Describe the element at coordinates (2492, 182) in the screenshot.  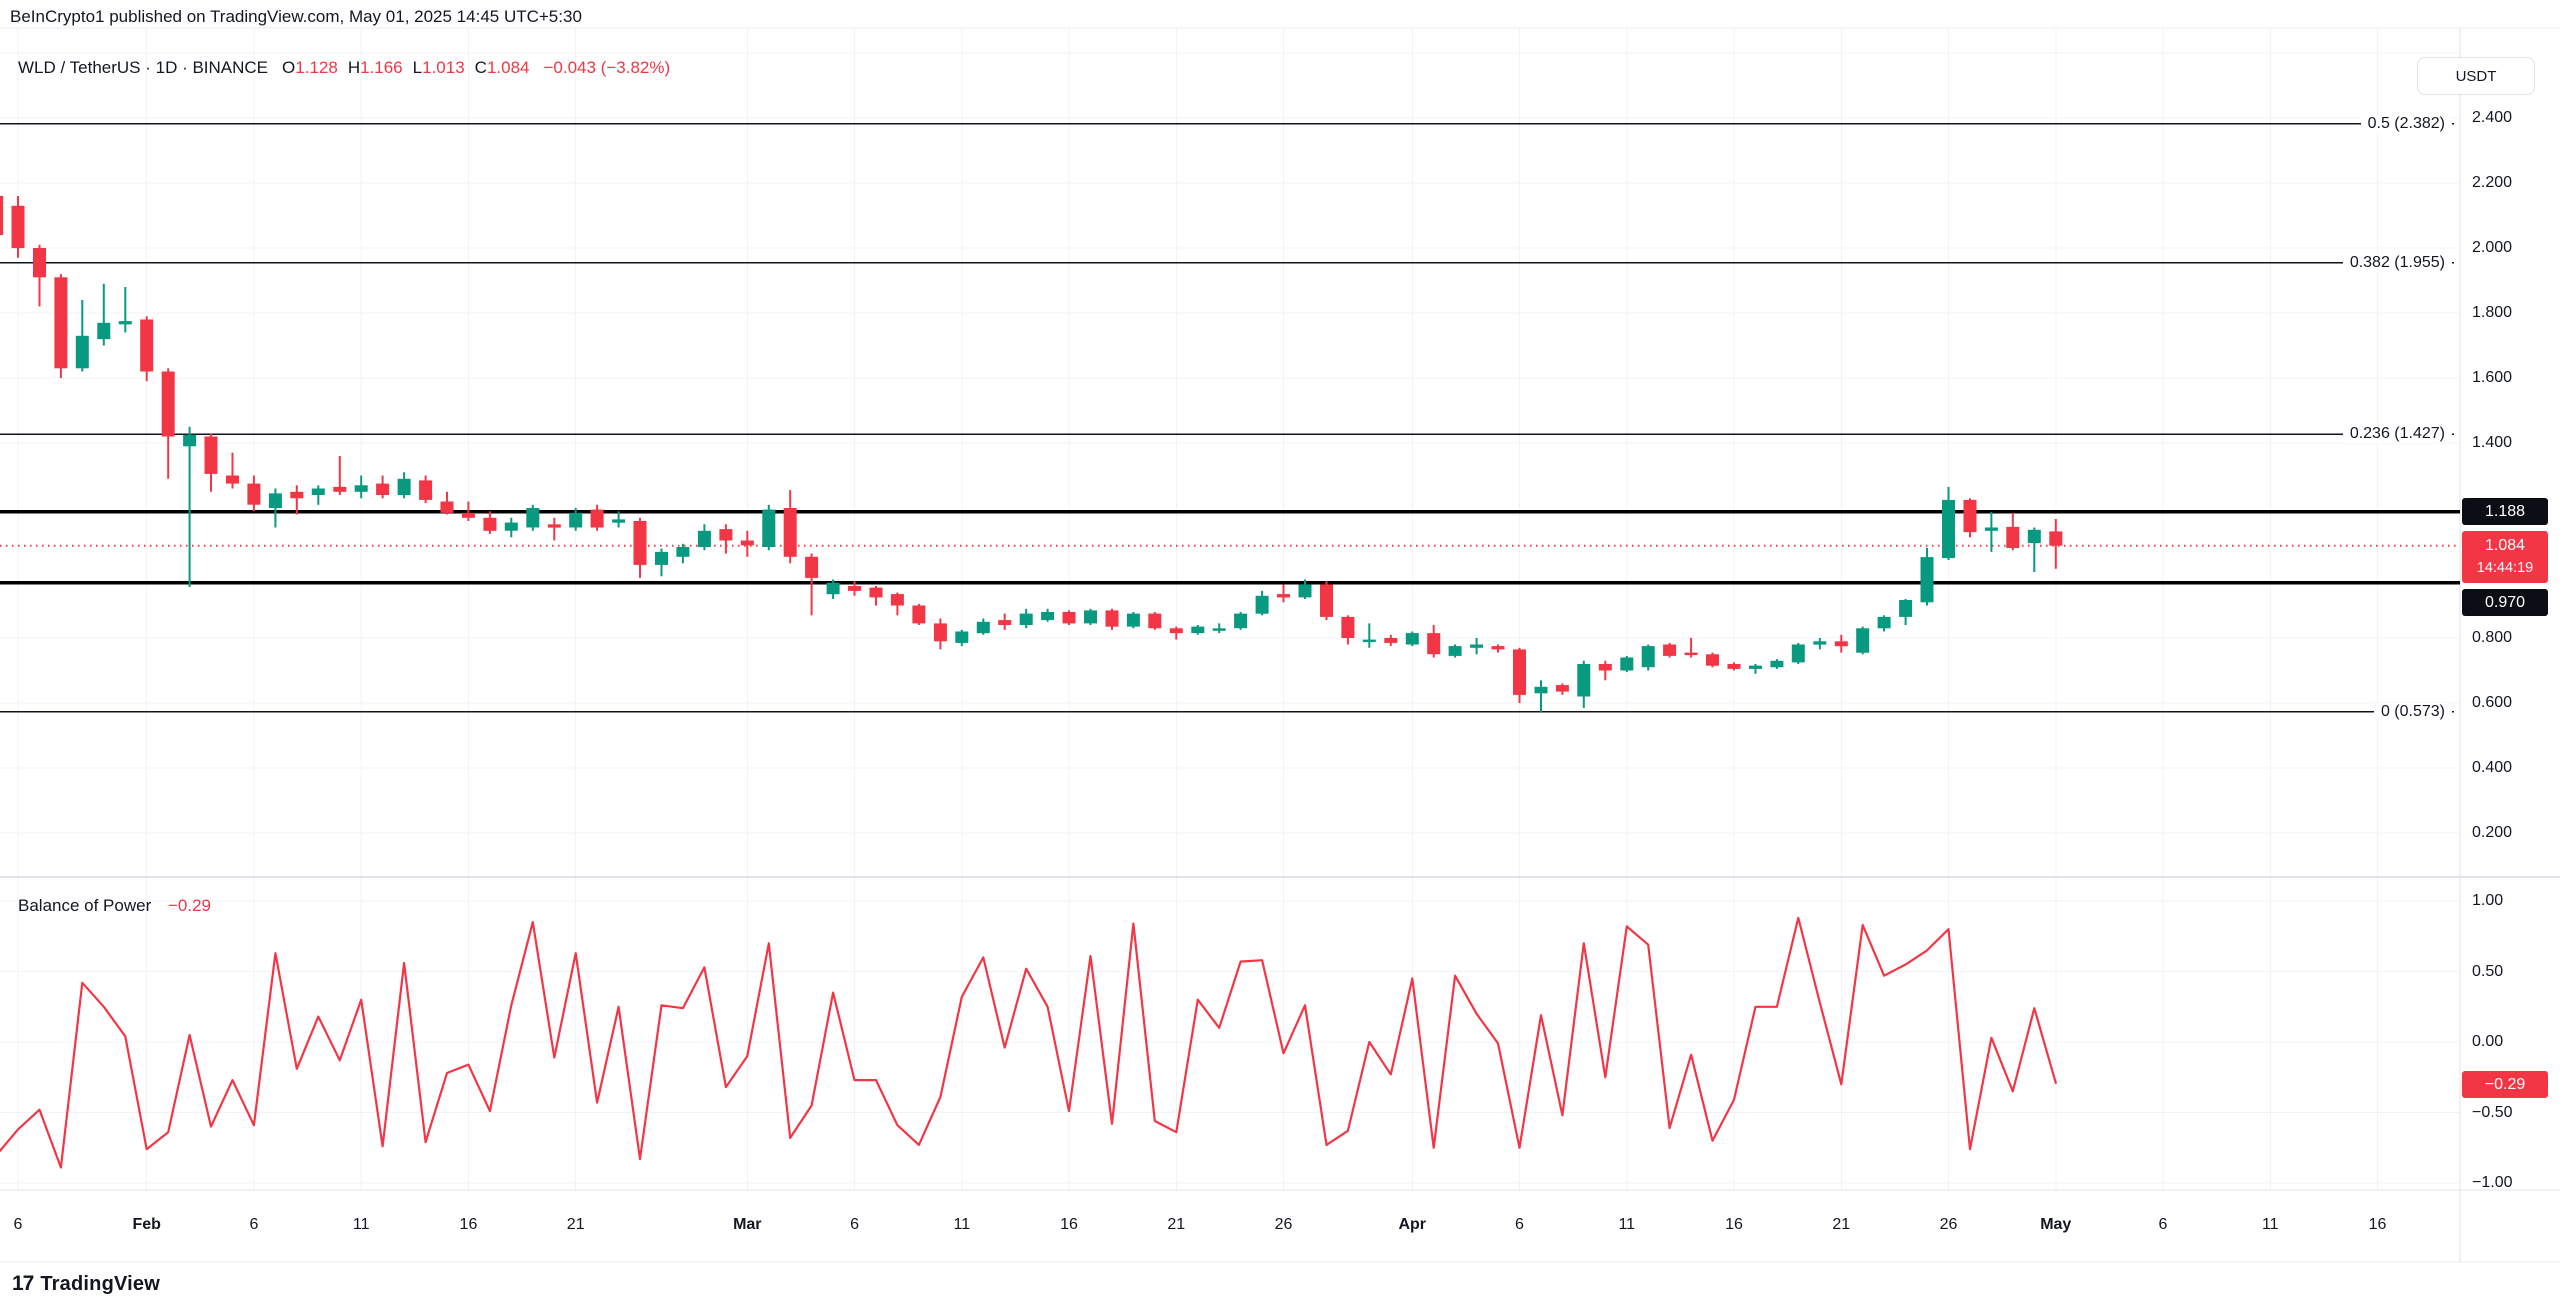
I see `price-tick-label: 2.200` at that location.